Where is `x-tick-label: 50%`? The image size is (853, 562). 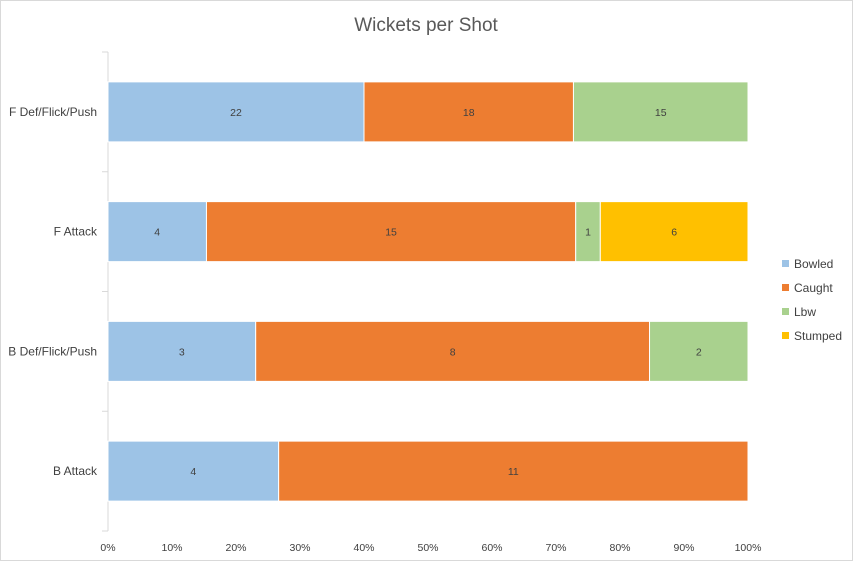
x-tick-label: 50% is located at coordinates (427, 548).